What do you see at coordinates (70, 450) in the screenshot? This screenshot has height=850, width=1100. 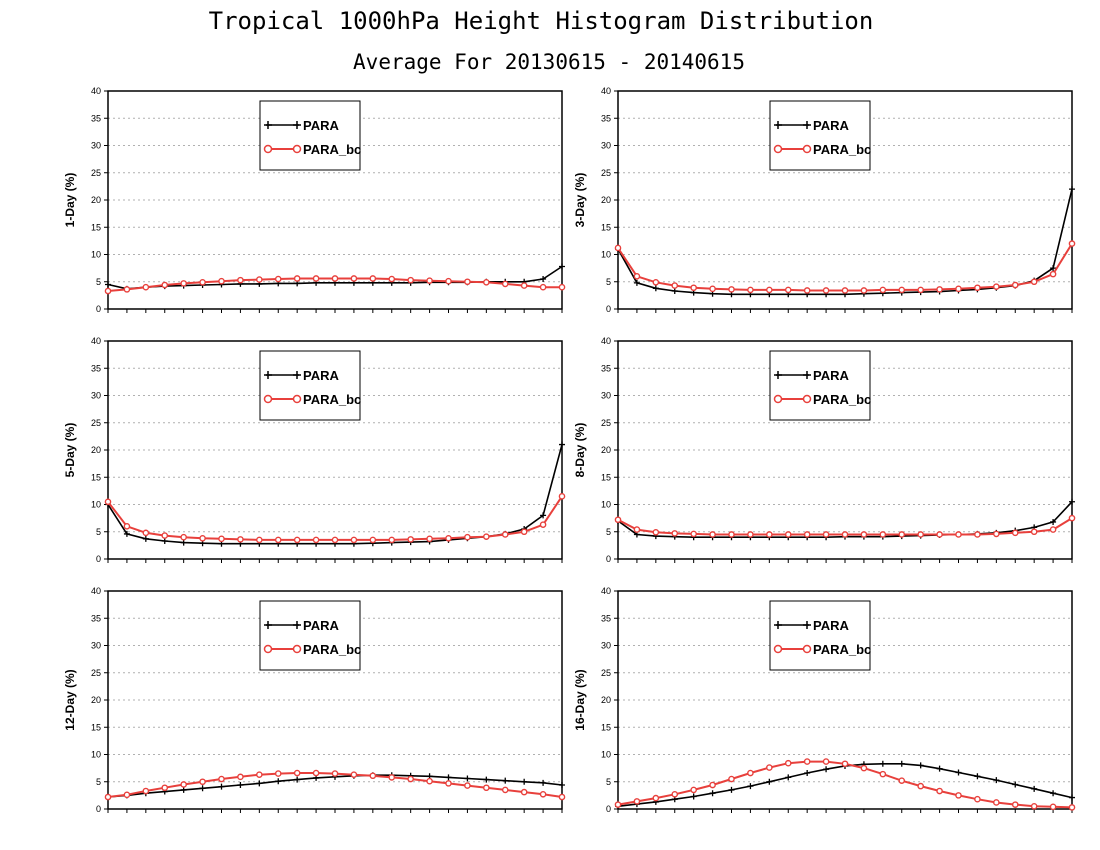 I see `y-axis-label: 5-Day (%)` at bounding box center [70, 450].